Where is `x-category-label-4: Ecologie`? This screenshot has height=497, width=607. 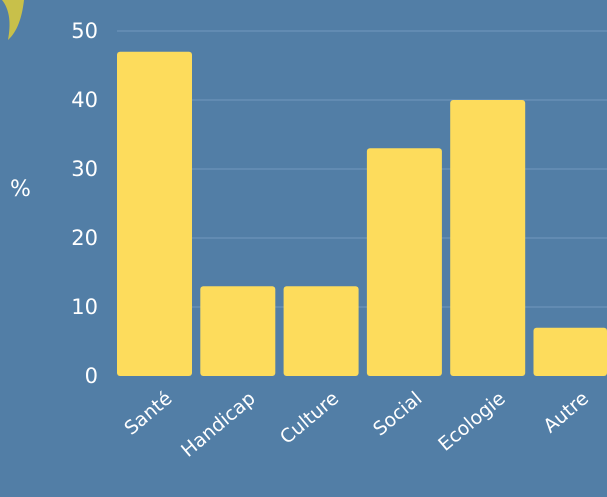 x-category-label-4: Ecologie is located at coordinates (471, 421).